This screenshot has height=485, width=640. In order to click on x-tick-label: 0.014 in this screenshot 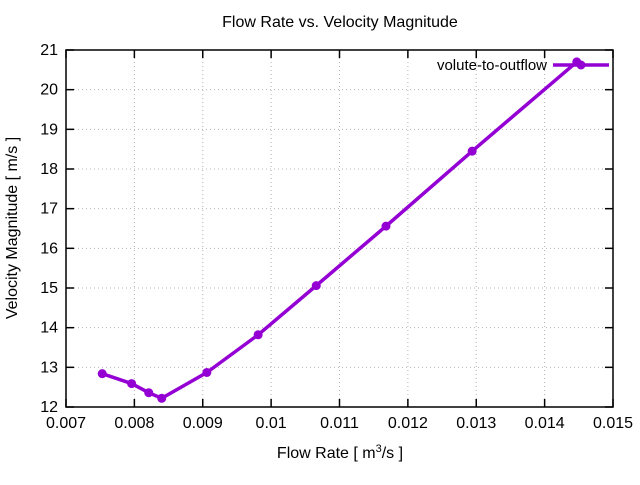, I will do `click(545, 423)`.